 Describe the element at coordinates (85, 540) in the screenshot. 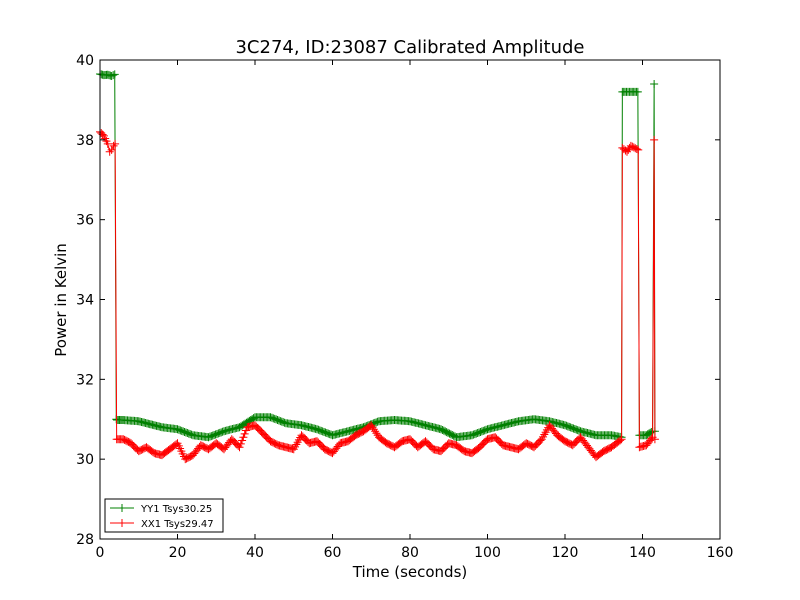

I see `y-tick-label: 28` at that location.